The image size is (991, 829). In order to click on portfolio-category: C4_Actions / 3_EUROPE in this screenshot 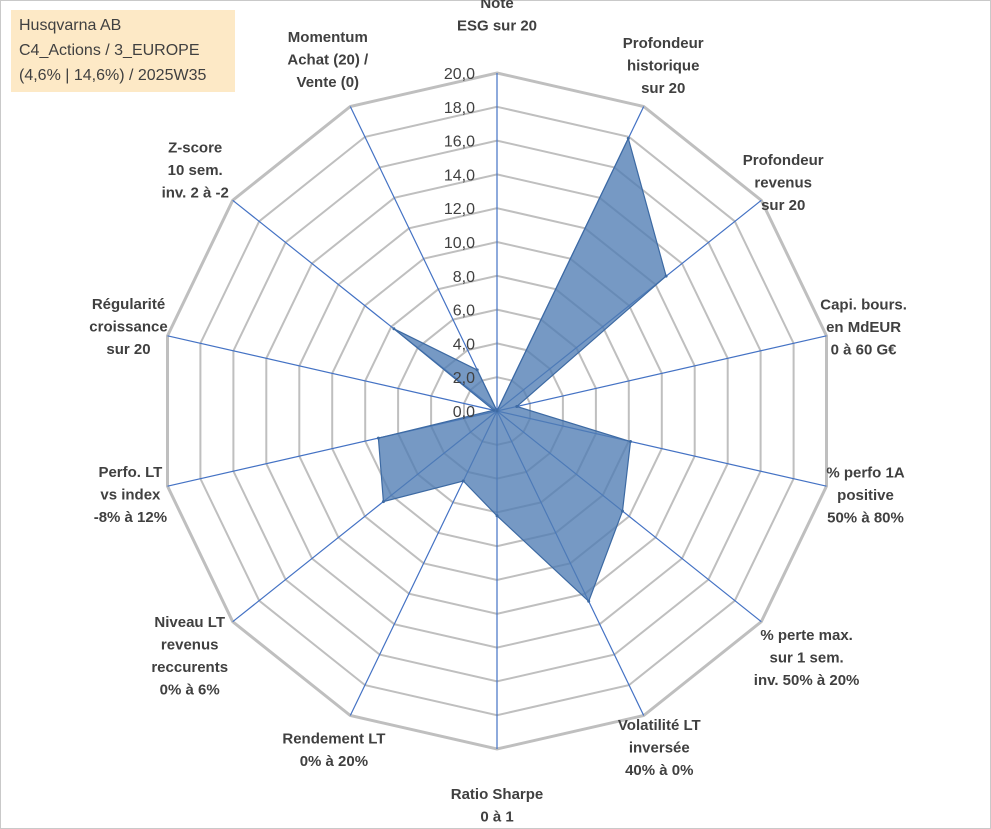, I will do `click(109, 50)`.